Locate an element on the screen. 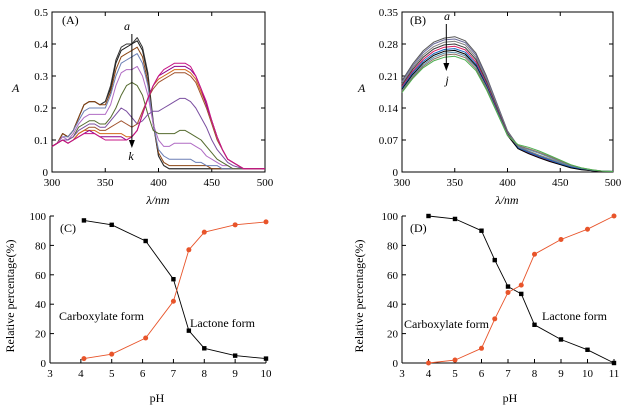 The image size is (623, 414). panel-d-xlabel: pH is located at coordinates (510, 398).